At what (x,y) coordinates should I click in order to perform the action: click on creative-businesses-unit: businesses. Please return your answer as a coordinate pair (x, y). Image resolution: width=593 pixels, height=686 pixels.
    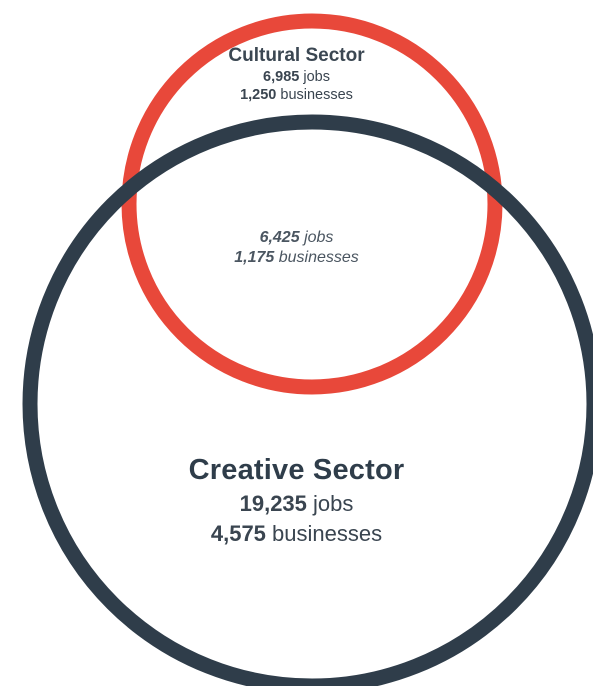
    Looking at the image, I should click on (327, 533).